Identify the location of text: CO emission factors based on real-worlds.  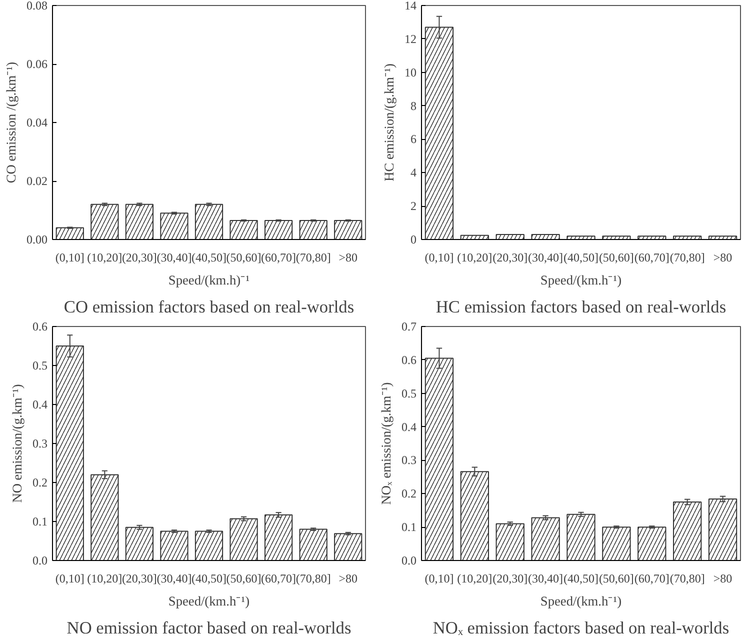
(209, 307).